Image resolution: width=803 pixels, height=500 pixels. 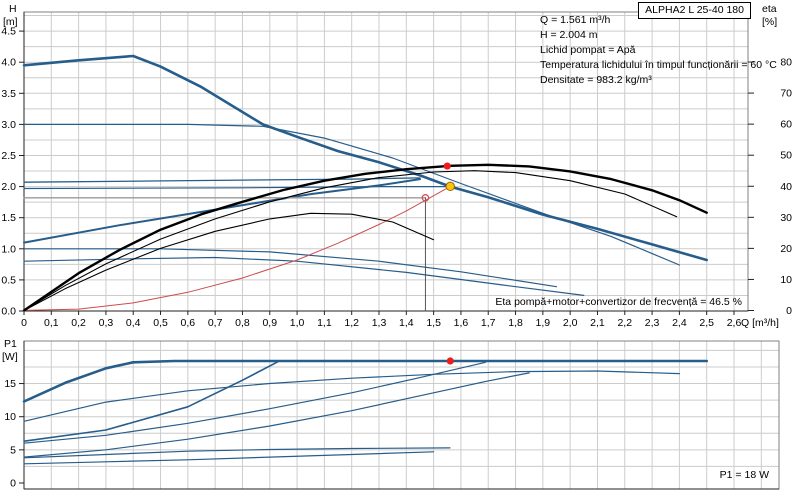 What do you see at coordinates (786, 280) in the screenshot?
I see `eta-tick-label: 10` at bounding box center [786, 280].